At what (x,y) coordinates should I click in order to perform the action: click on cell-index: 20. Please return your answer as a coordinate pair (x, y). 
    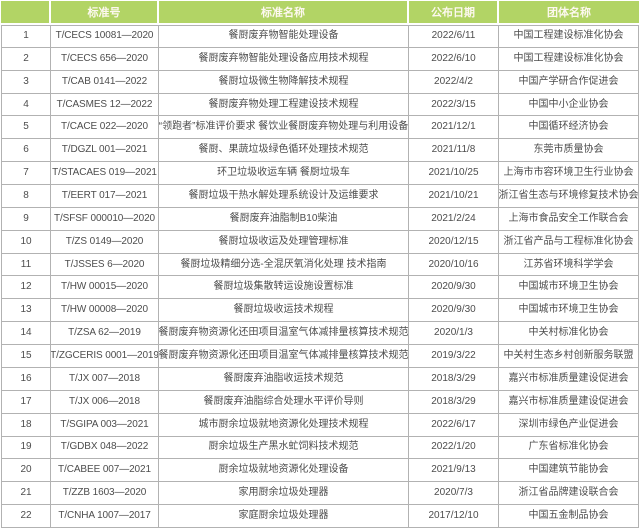
    Looking at the image, I should click on (26, 471).